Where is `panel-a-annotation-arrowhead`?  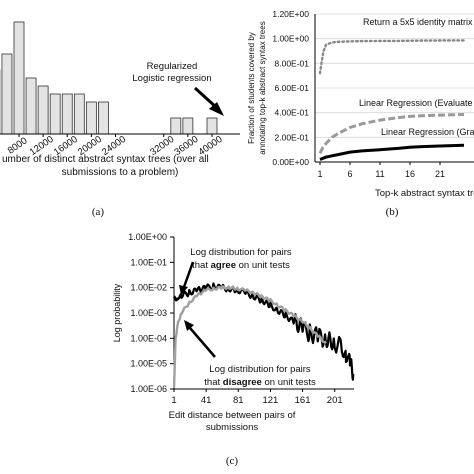
panel-a-annotation-arrowhead is located at coordinates (216, 109).